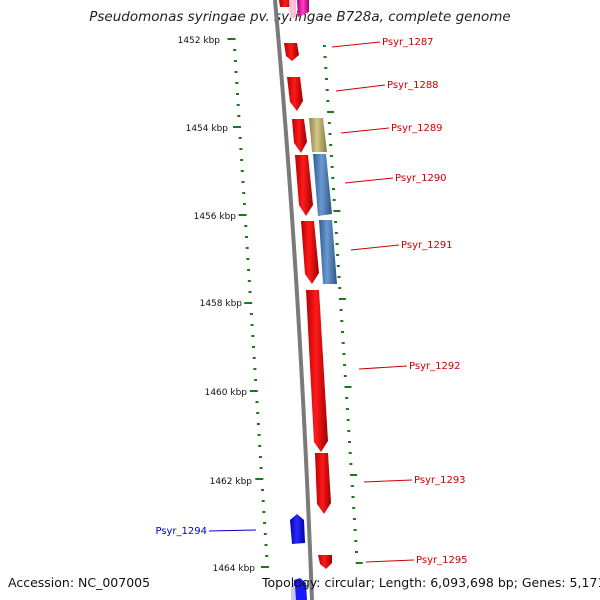 Image resolution: width=600 pixels, height=600 pixels. I want to click on genome-backbone, so click(293, 300).